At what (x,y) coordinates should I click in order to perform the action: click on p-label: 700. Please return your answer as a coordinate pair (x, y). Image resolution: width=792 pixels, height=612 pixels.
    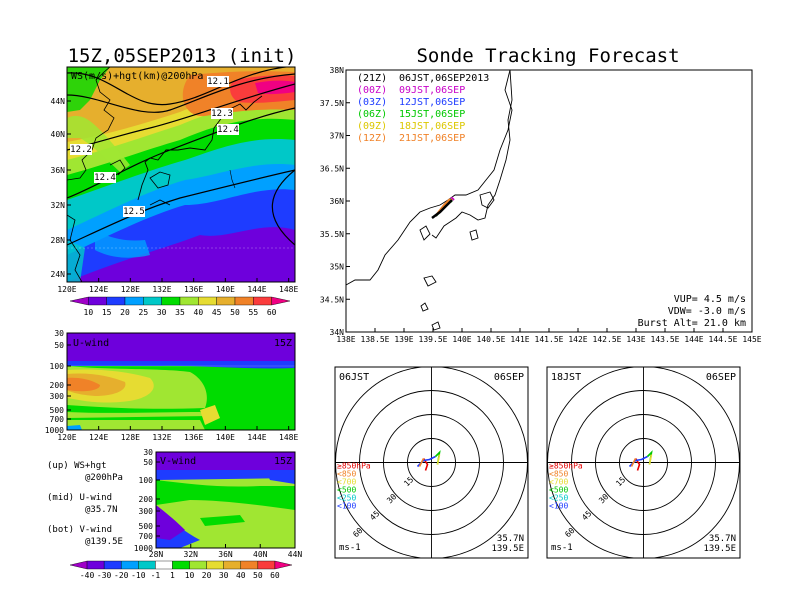
    Looking at the image, I should click on (57, 419).